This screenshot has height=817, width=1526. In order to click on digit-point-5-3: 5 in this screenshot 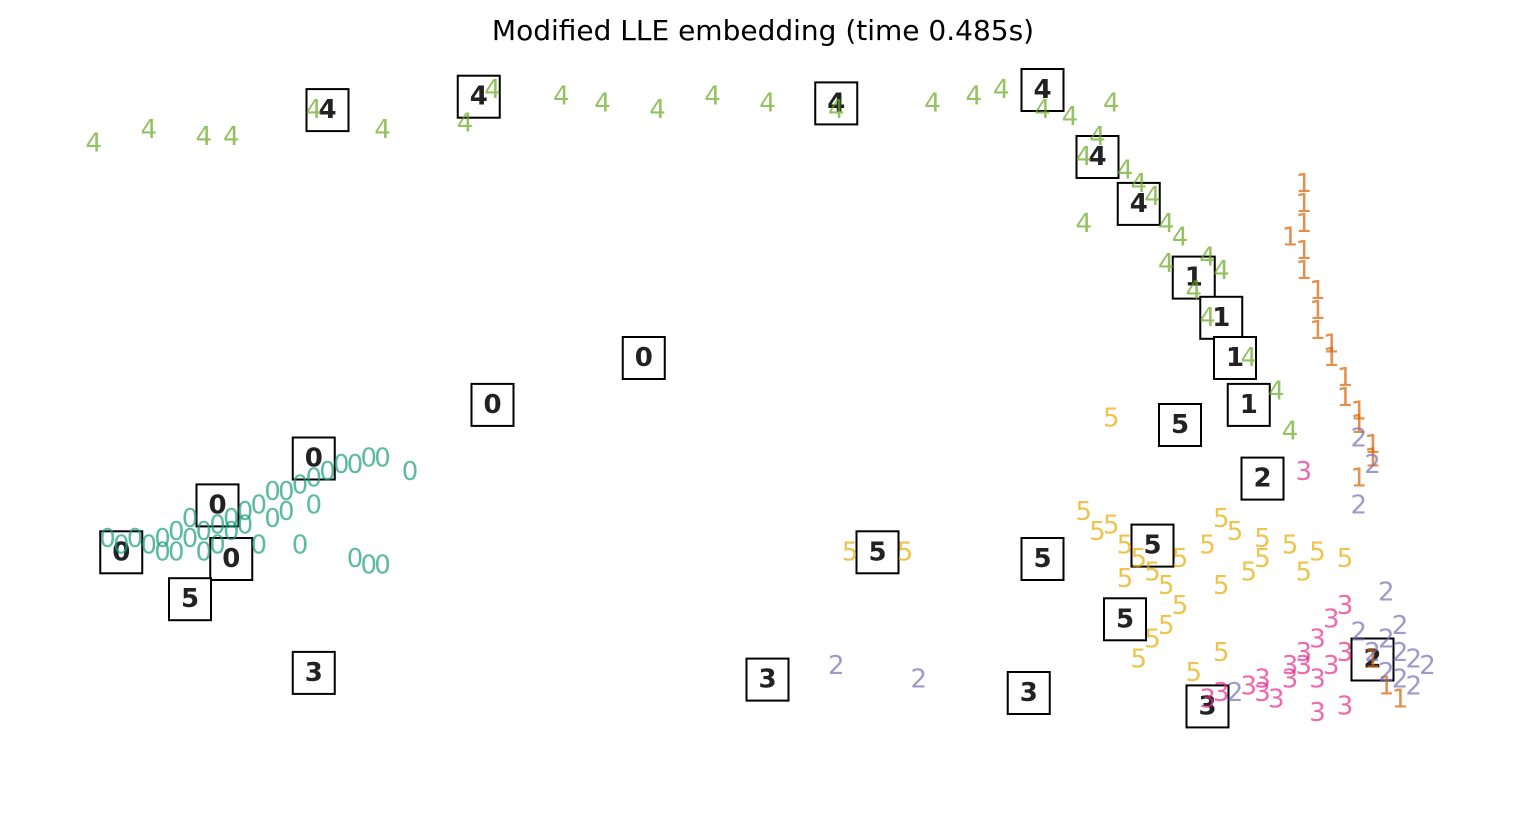, I will do `click(1083, 512)`.